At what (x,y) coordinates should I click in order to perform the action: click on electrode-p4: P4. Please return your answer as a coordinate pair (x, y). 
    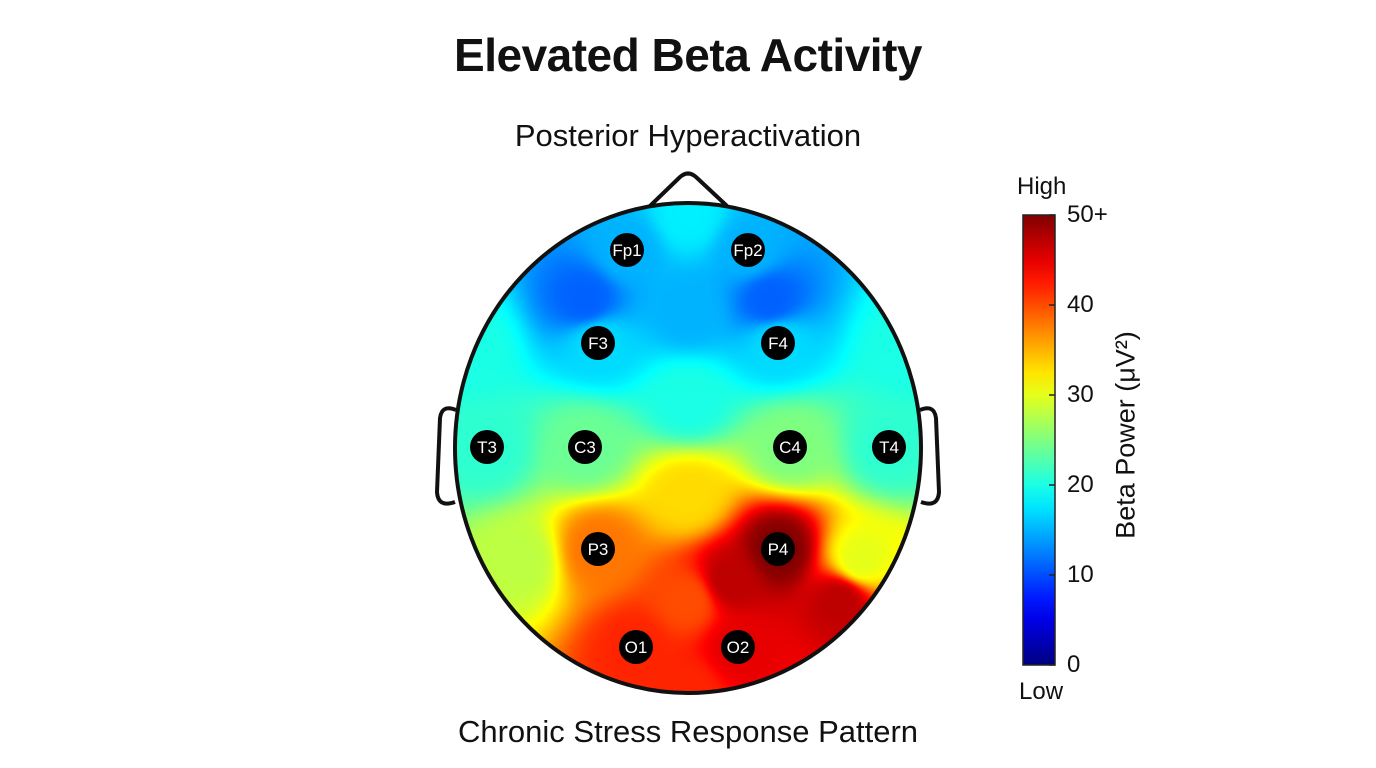
    Looking at the image, I should click on (778, 549).